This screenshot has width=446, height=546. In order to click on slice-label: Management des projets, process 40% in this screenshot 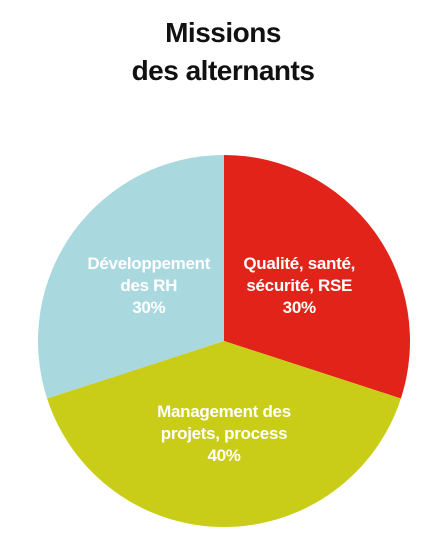, I will do `click(224, 434)`.